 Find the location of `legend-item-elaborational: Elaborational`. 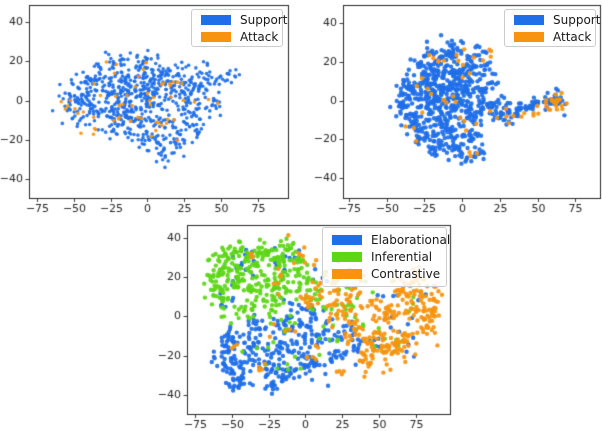

legend-item-elaborational: Elaborational is located at coordinates (391, 240).